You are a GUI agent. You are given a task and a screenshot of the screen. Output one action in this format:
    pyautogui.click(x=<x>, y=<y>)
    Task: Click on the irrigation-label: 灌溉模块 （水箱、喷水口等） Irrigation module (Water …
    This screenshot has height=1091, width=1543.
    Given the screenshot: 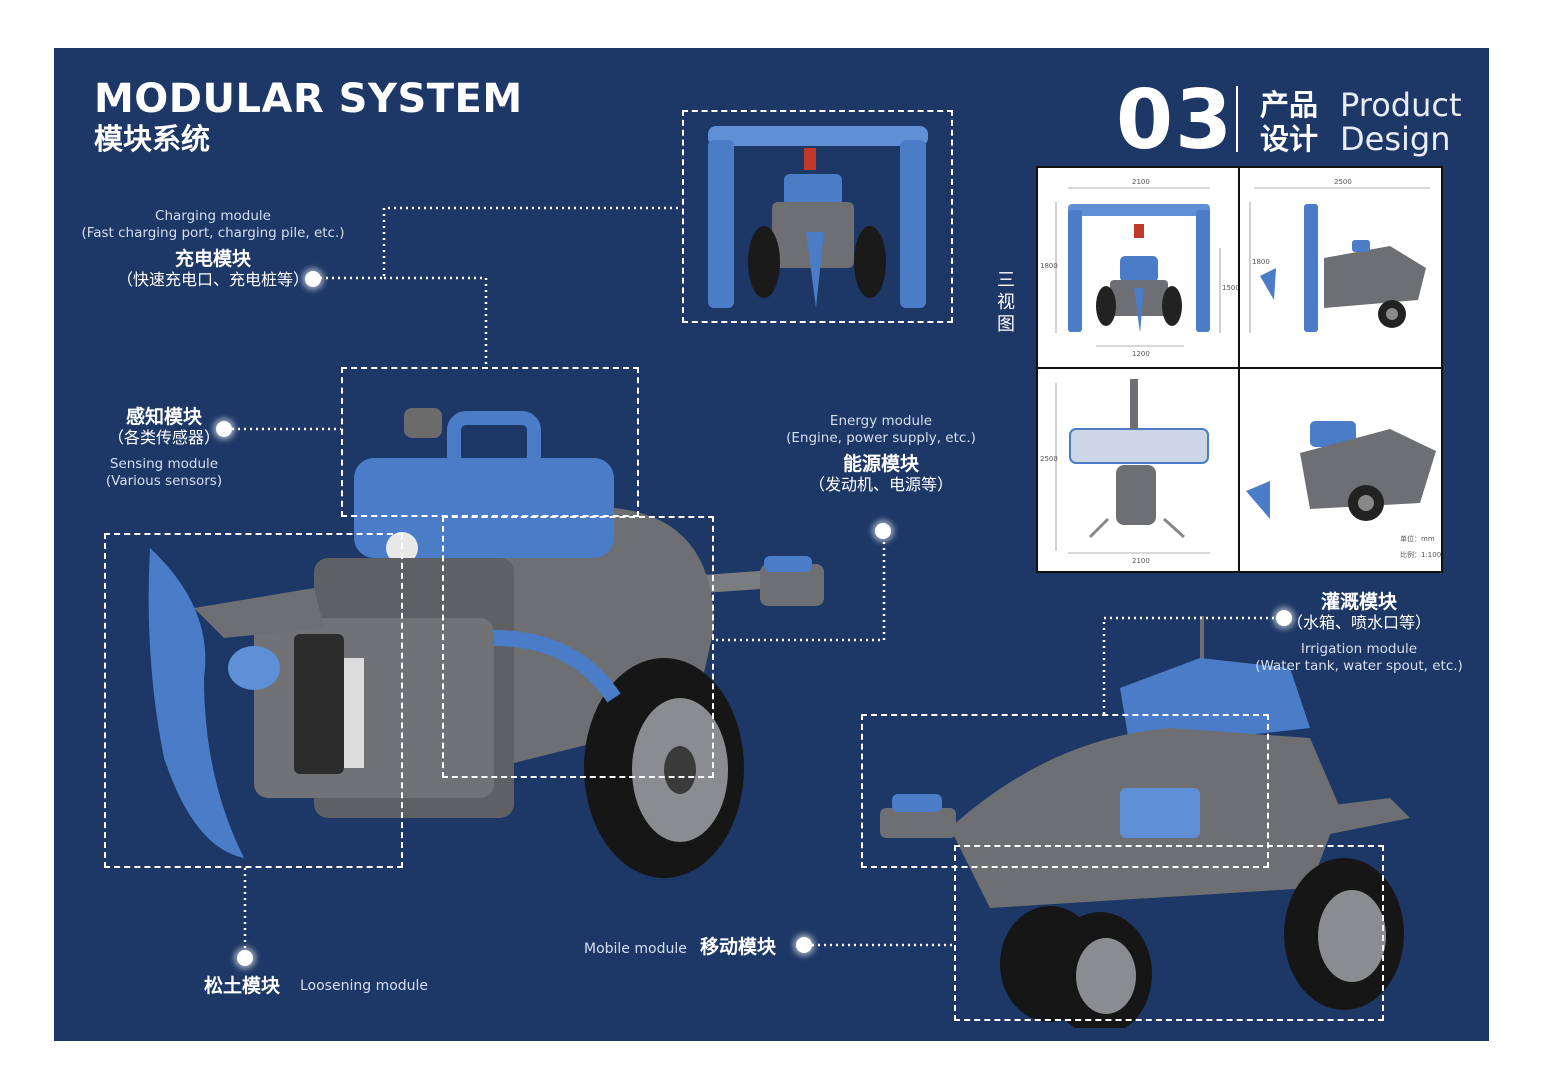 What is the action you would take?
    pyautogui.click(x=1359, y=633)
    